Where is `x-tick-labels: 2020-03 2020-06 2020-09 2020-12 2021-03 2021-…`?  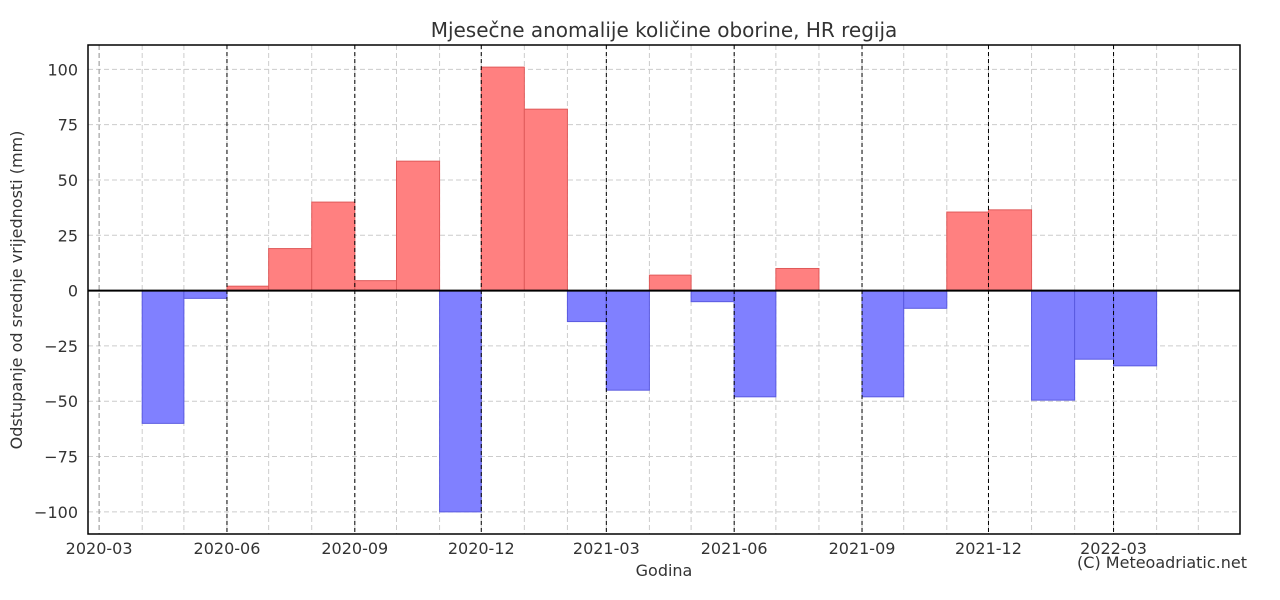
x-tick-labels: 2020-03 2020-06 2020-09 2020-12 2021-03 2021-… is located at coordinates (606, 548).